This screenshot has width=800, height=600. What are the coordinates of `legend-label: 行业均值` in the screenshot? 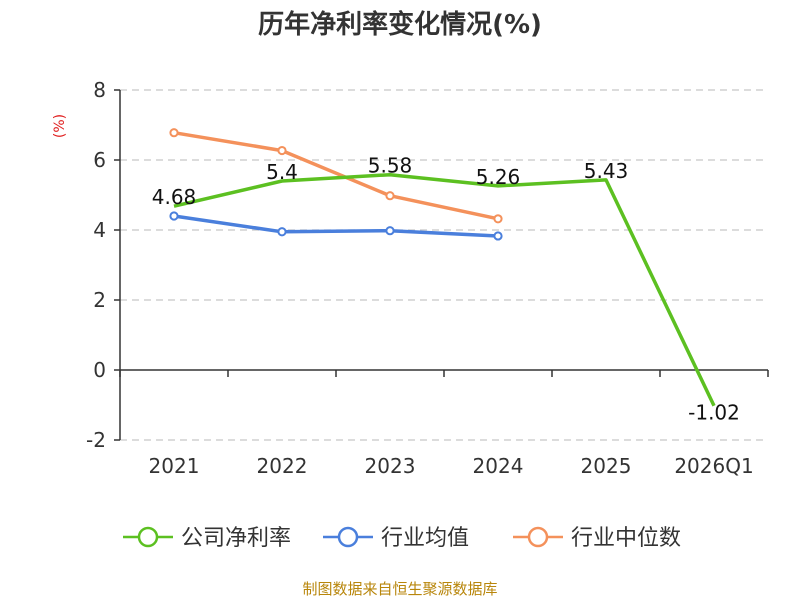 It's located at (425, 538).